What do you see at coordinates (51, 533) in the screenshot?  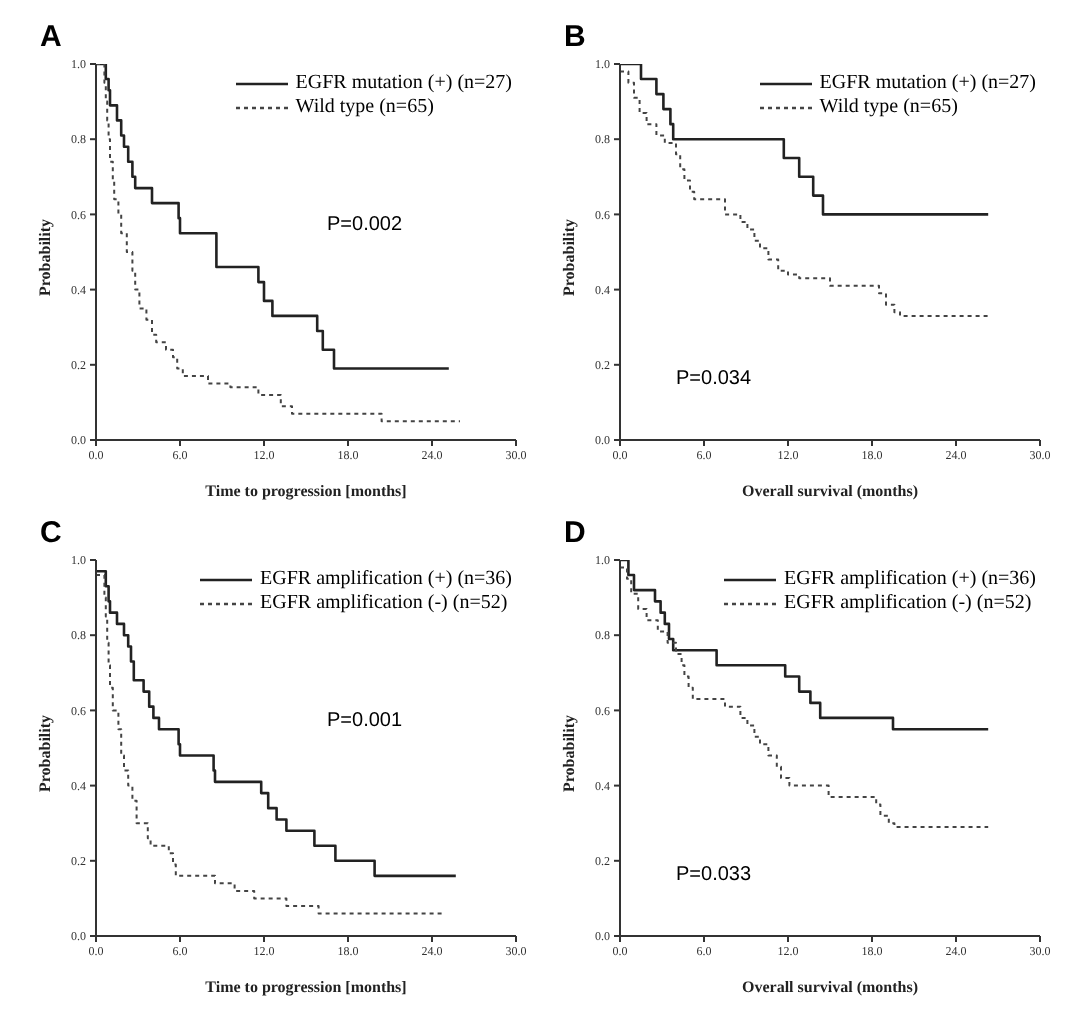 I see `chart-title: C` at bounding box center [51, 533].